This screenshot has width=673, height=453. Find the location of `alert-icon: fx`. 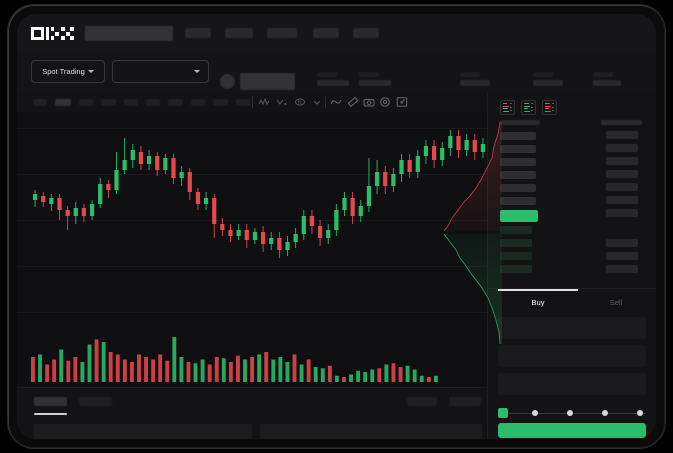

alert-icon: fx is located at coordinates (300, 102).